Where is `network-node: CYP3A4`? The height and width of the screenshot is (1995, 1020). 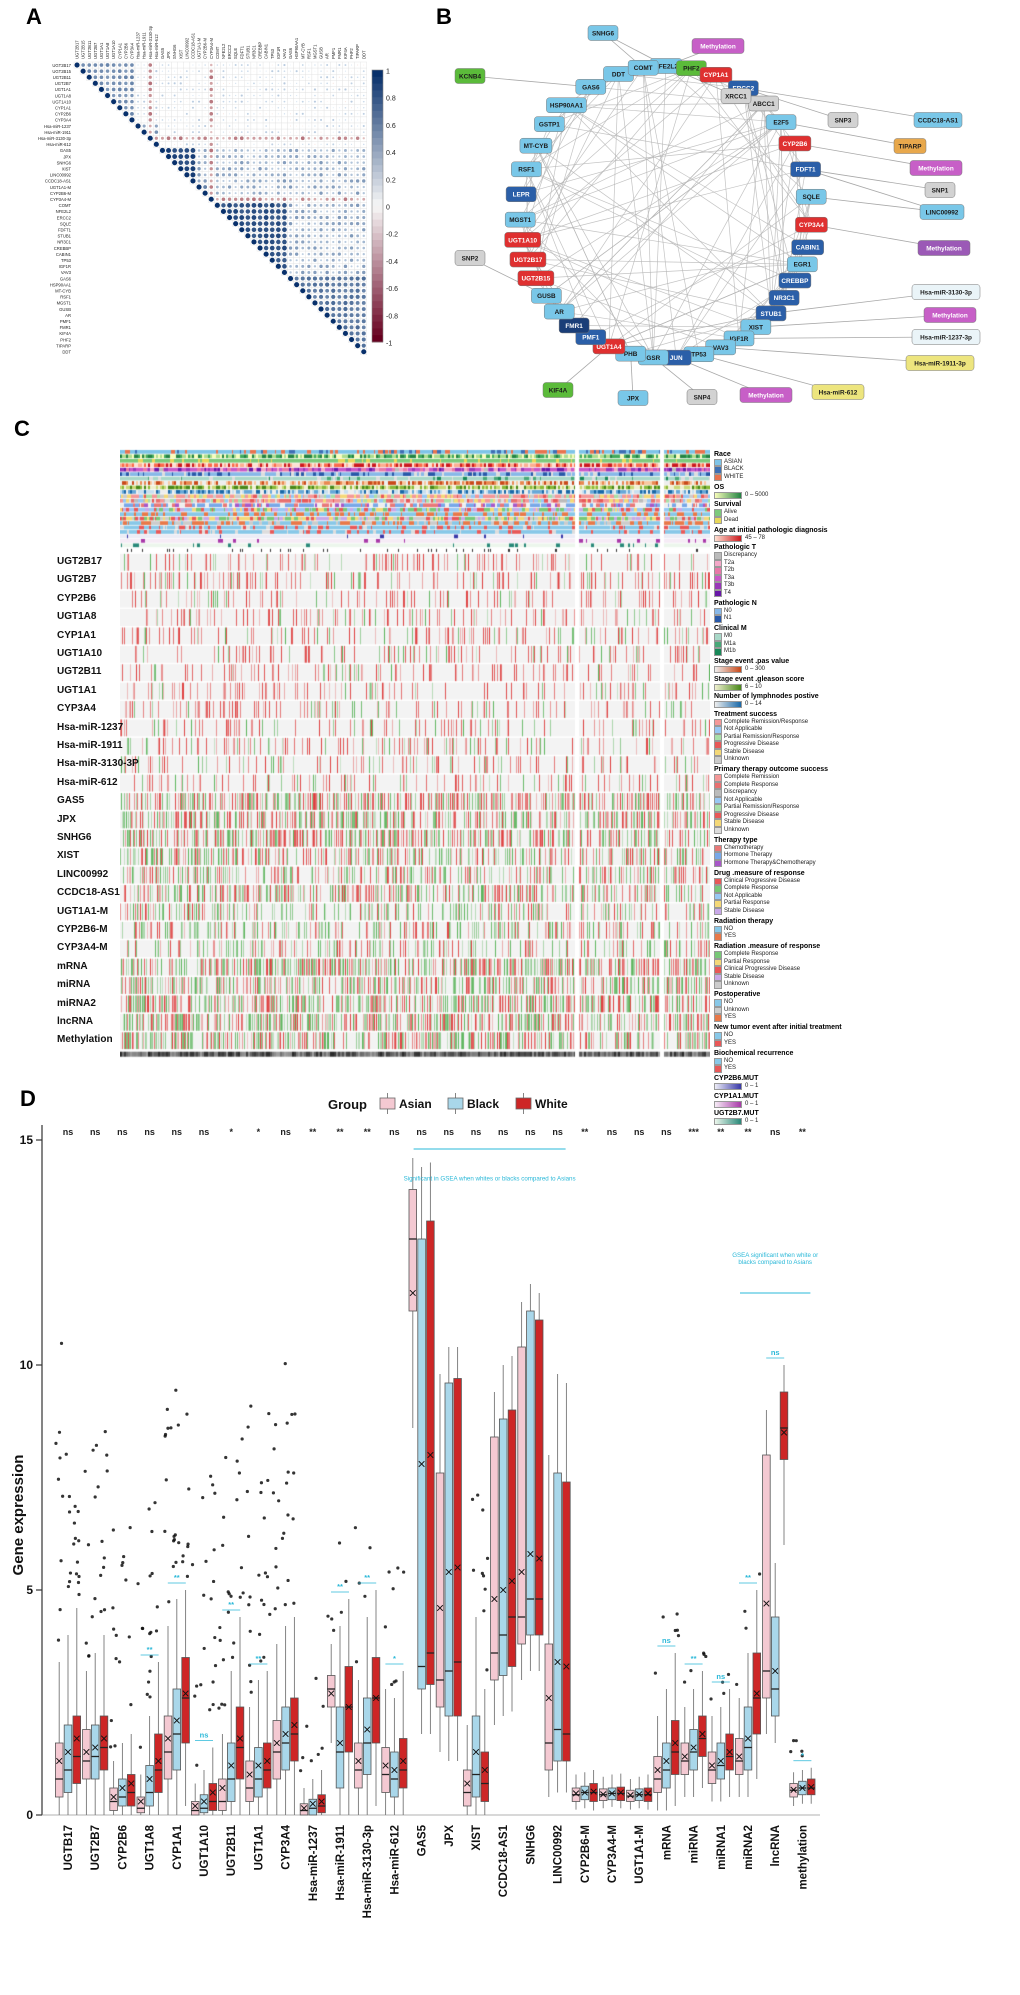 network-node: CYP3A4 is located at coordinates (811, 224).